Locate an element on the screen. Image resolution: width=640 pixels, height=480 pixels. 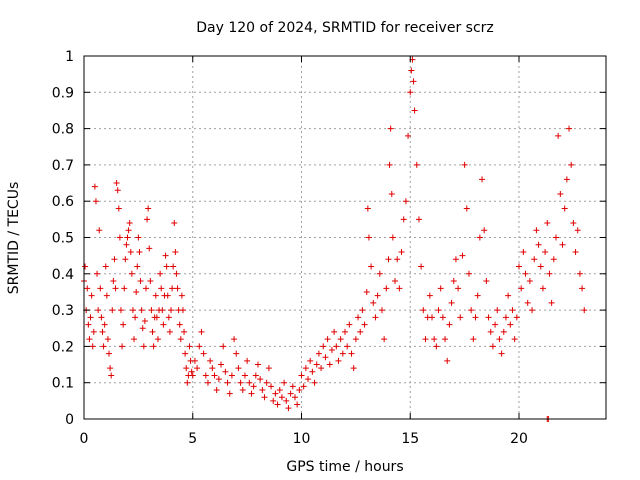
x-axis-label: GPS time / hours is located at coordinates (344, 467).